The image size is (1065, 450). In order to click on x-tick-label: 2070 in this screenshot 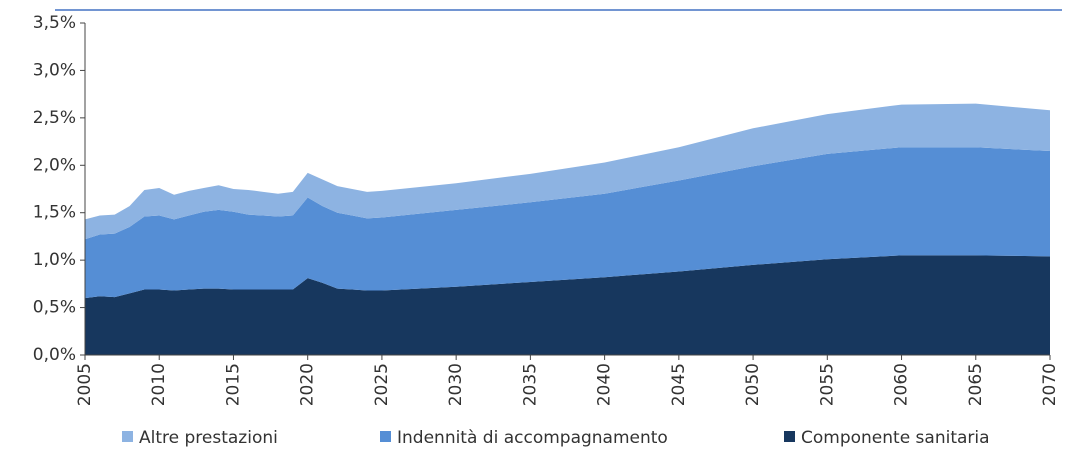, I will do `click(1050, 384)`.